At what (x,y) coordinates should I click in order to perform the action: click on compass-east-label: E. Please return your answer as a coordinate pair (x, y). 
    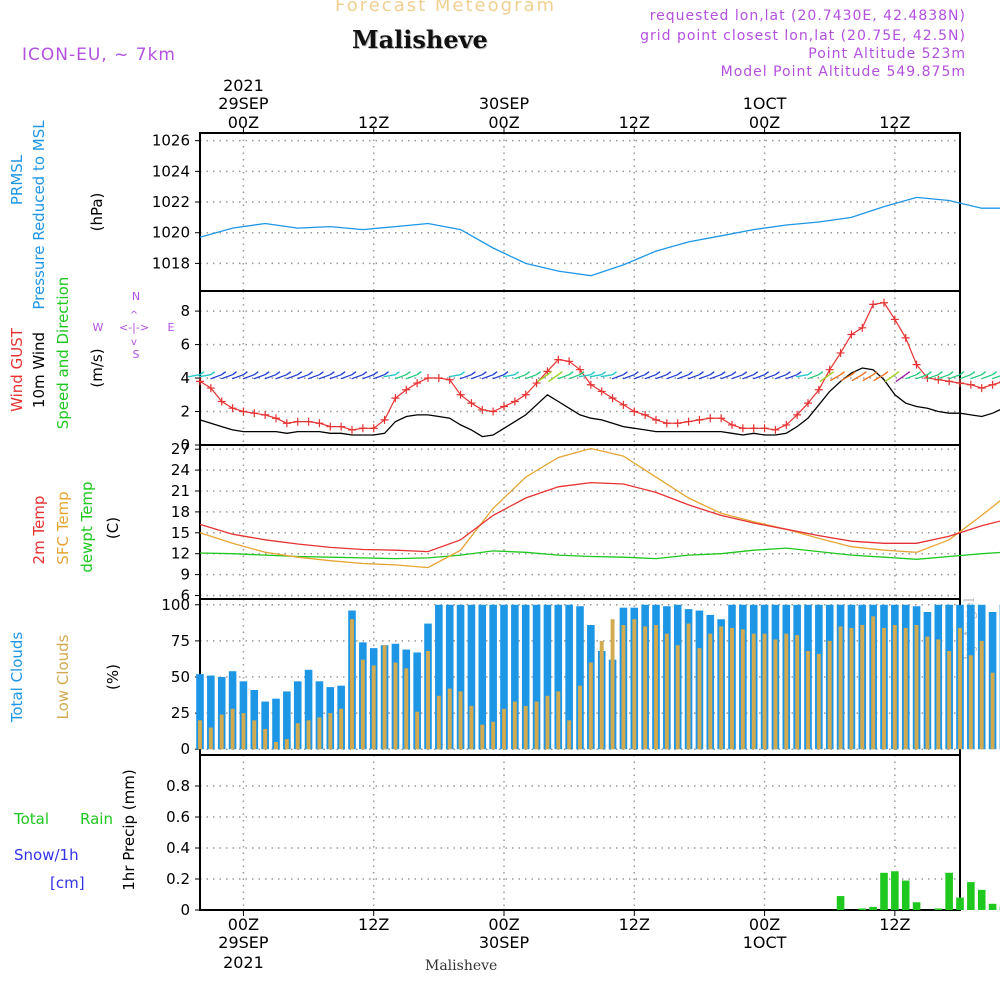
    Looking at the image, I should click on (171, 327).